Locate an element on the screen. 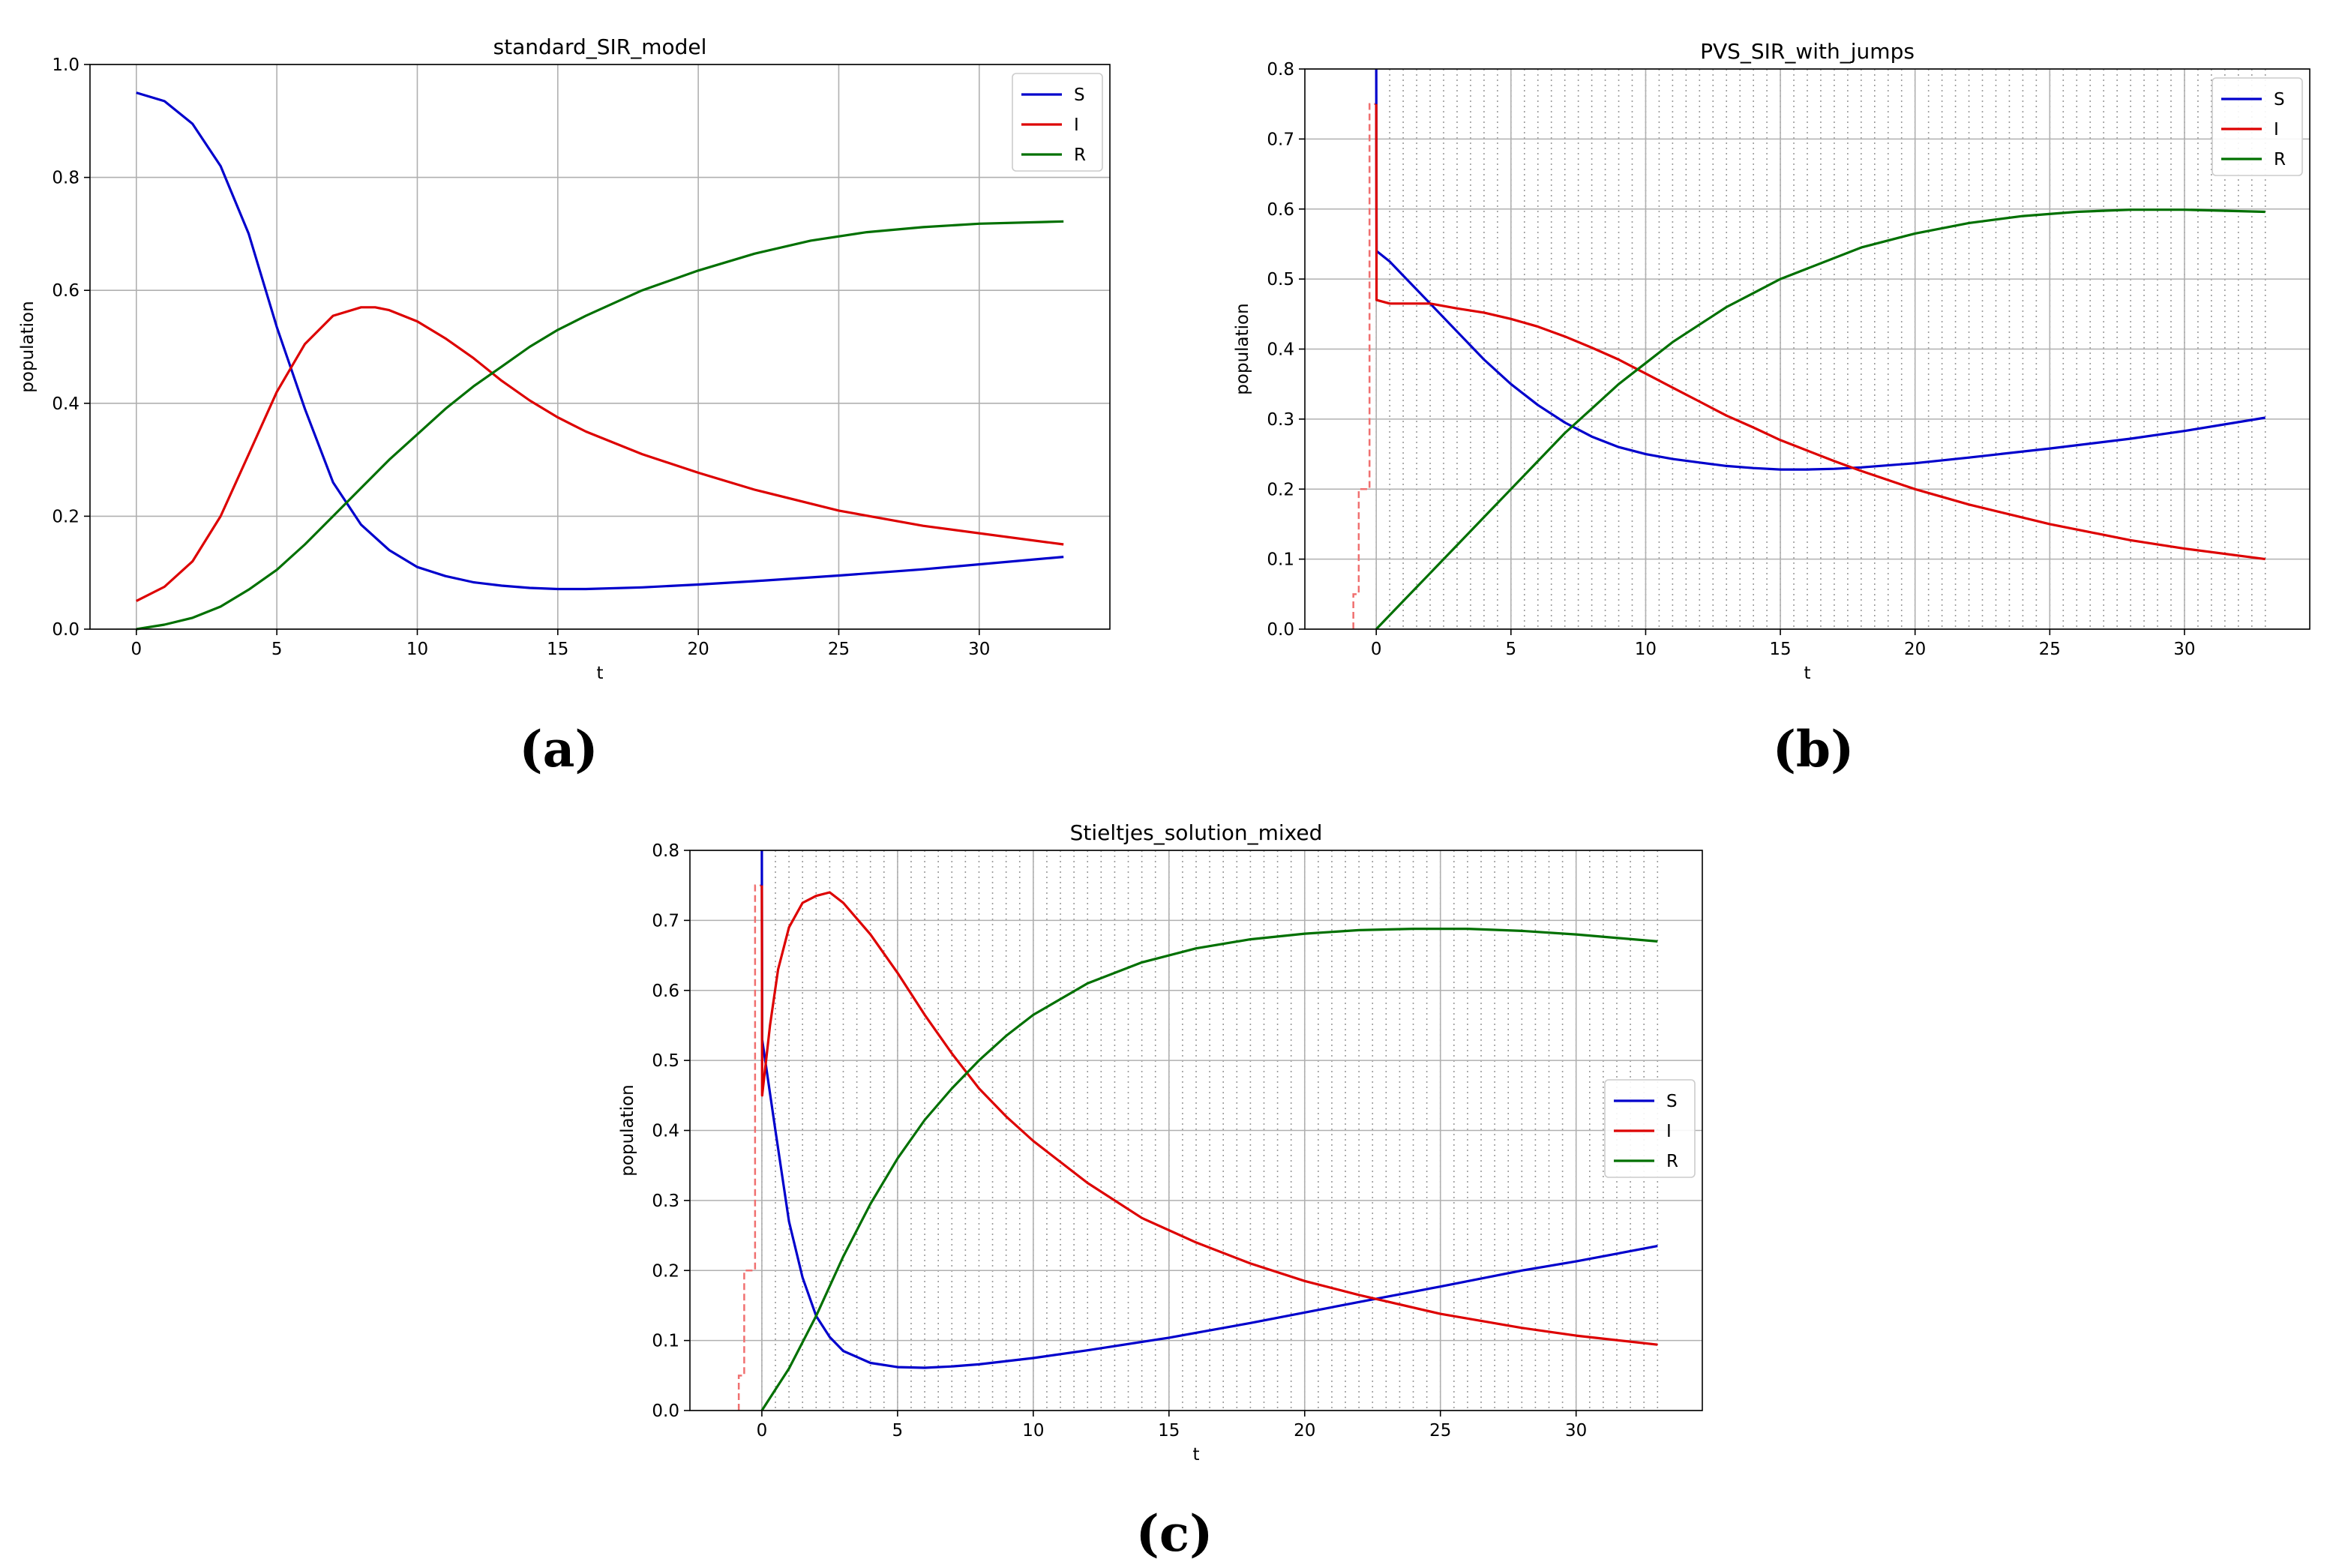 The width and height of the screenshot is (2330, 1568). panel-caption: (b) is located at coordinates (1814, 749).